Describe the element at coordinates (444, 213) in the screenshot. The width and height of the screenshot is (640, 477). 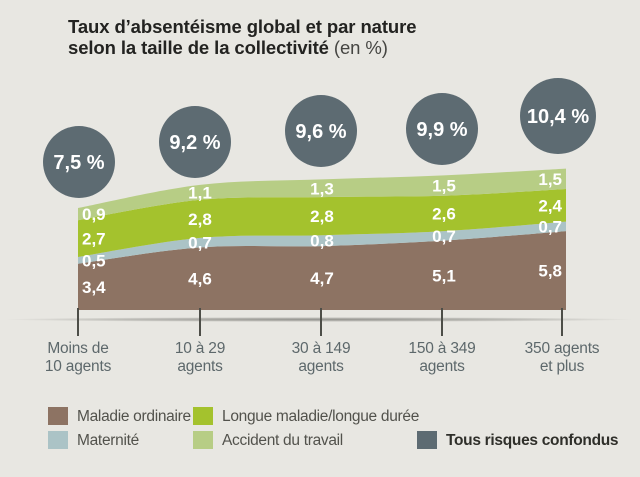
I see `value-label: 2,6` at that location.